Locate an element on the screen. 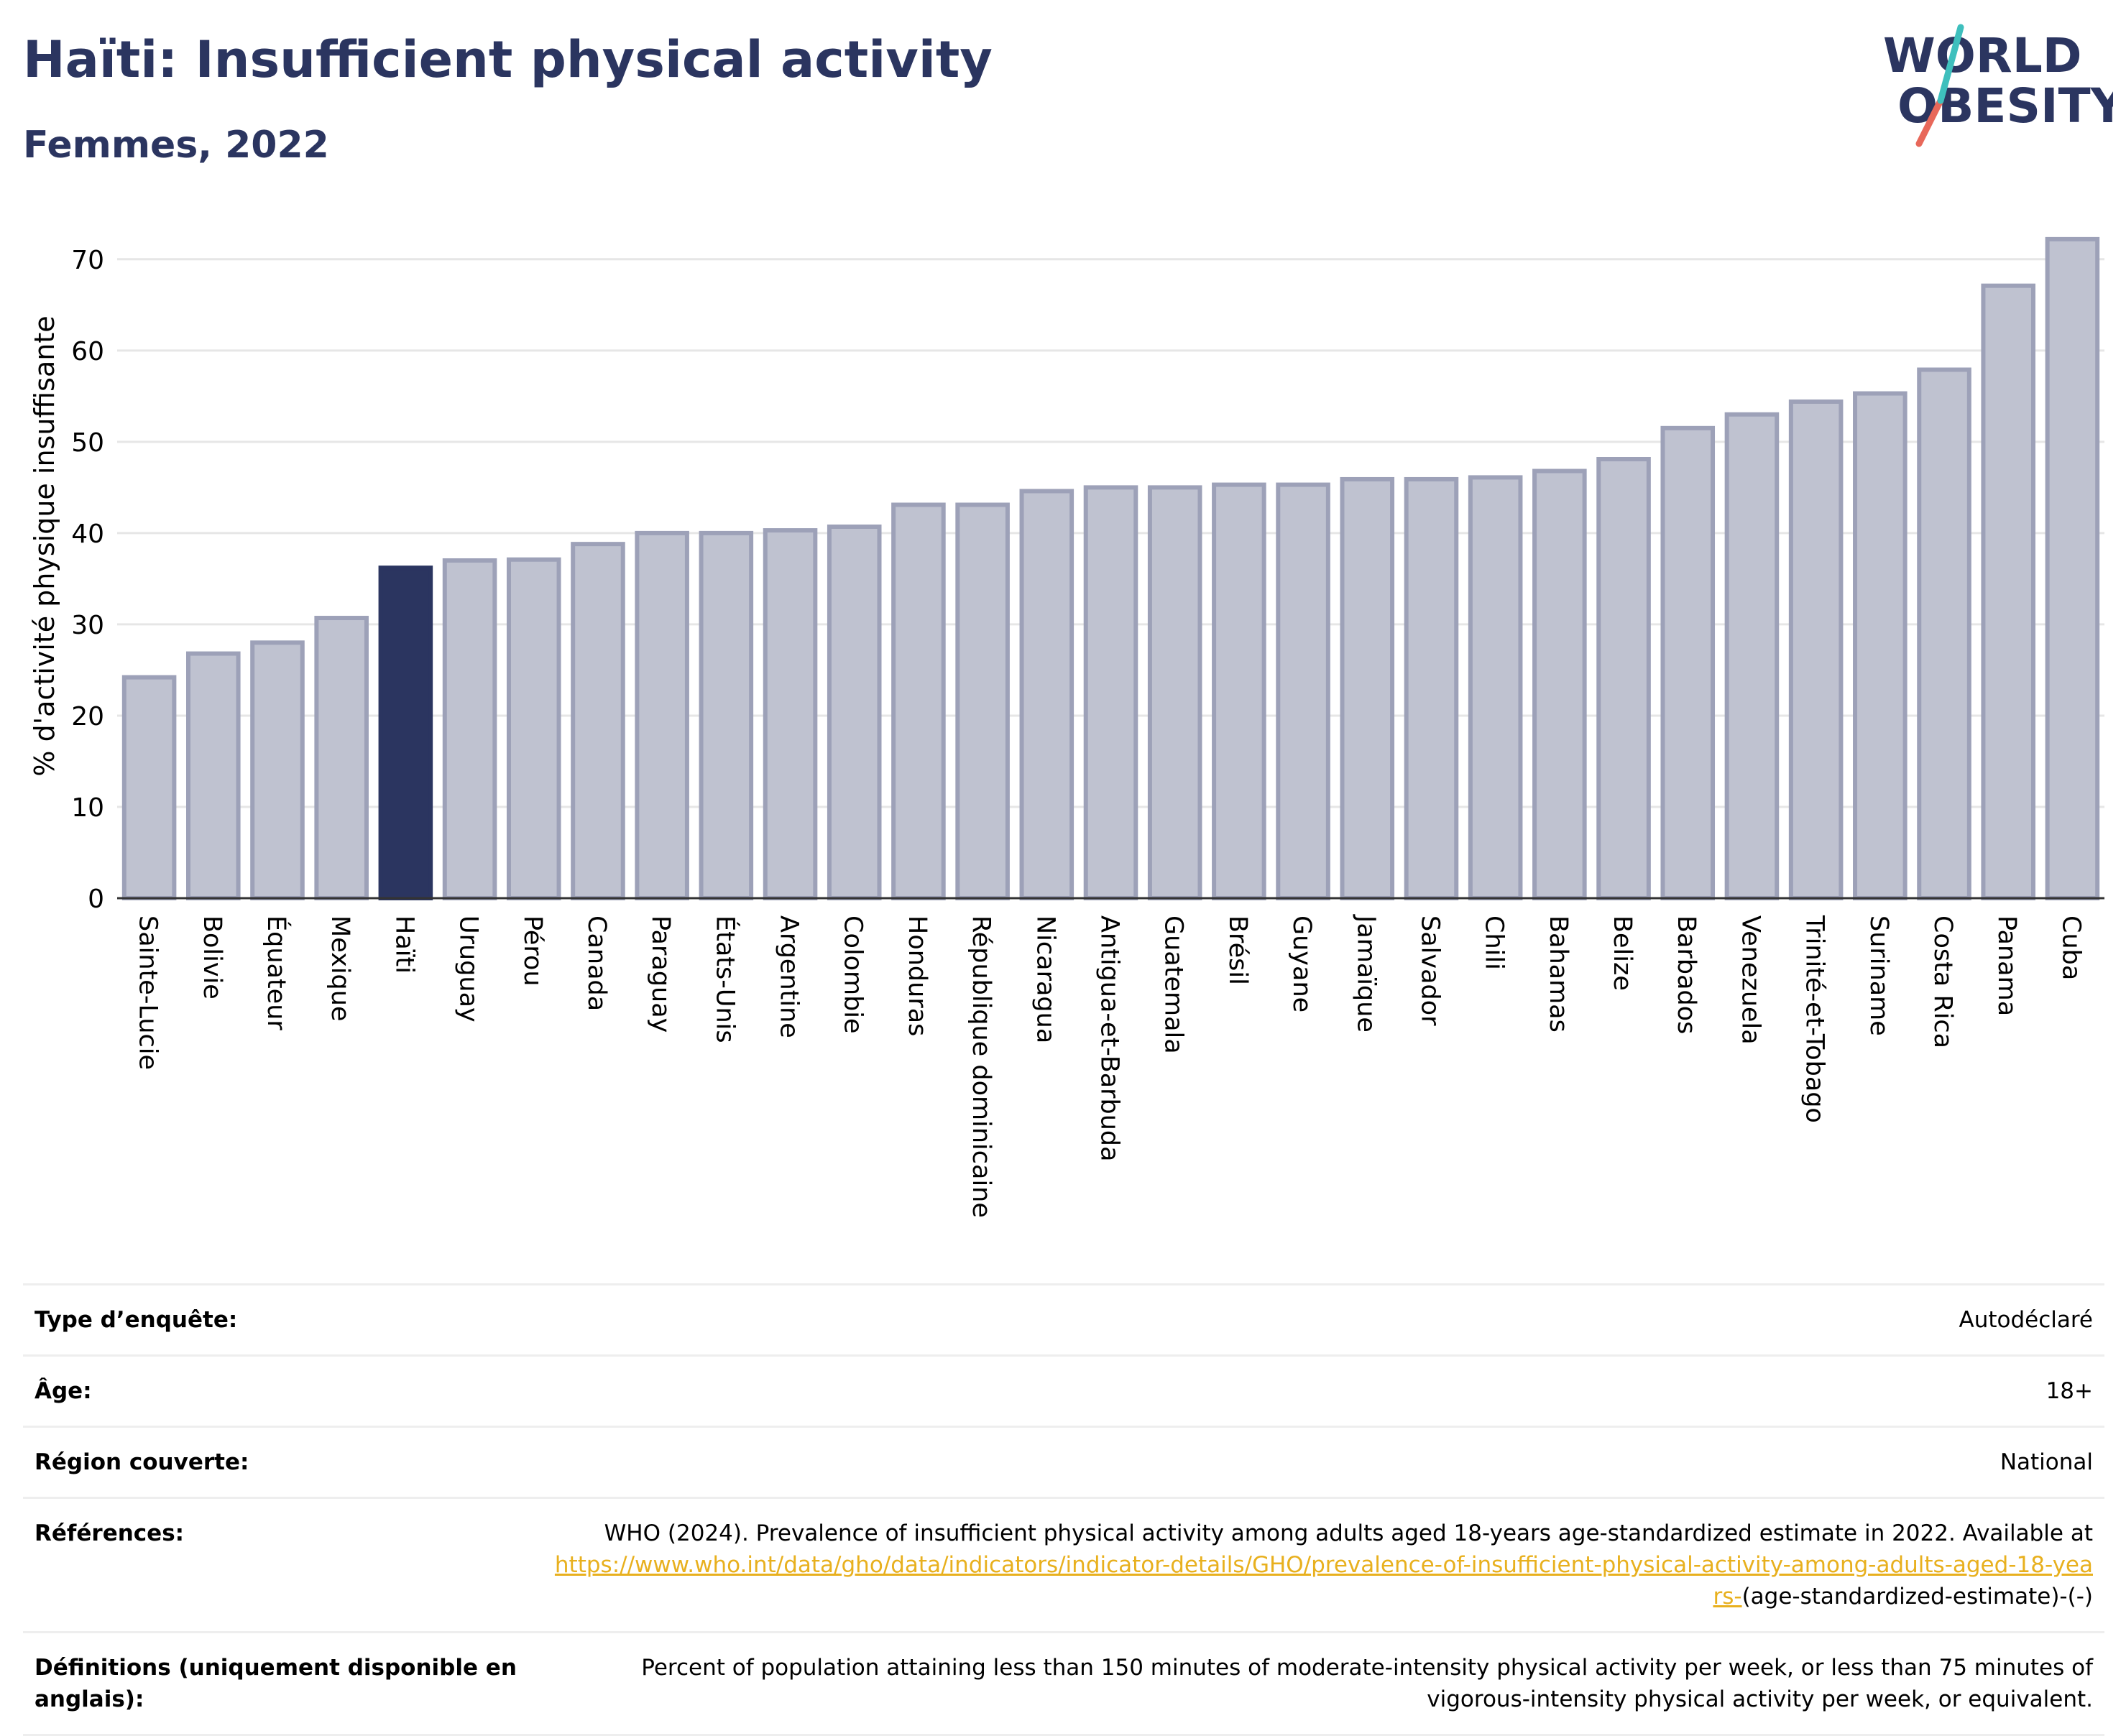  references-suffix: (age-standardized-estimate)-(-) is located at coordinates (1917, 1597).